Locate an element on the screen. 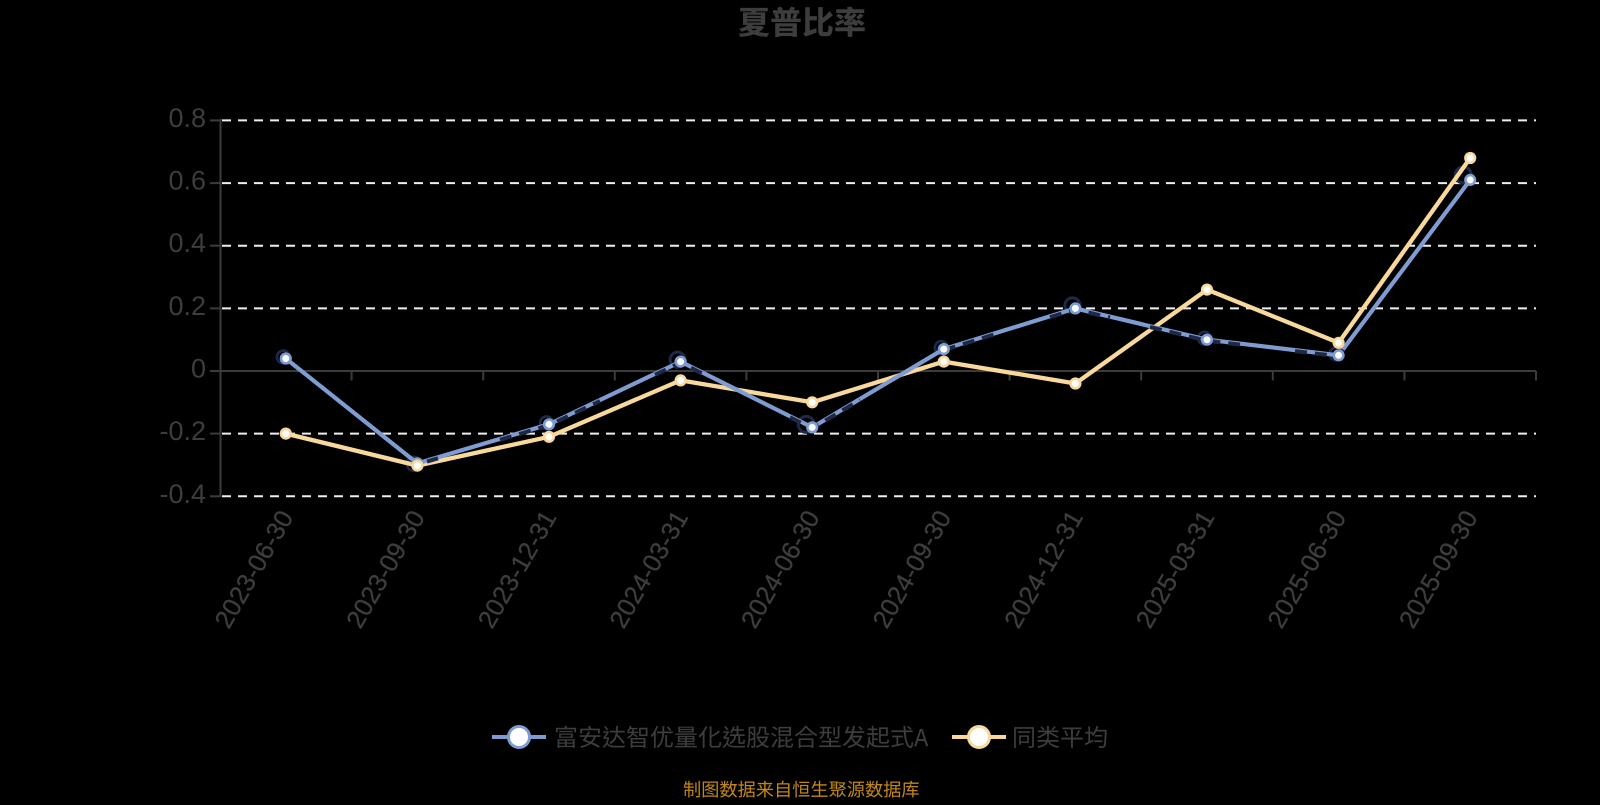 The width and height of the screenshot is (1600, 805). svg-text: 0.6 is located at coordinates (187, 181).